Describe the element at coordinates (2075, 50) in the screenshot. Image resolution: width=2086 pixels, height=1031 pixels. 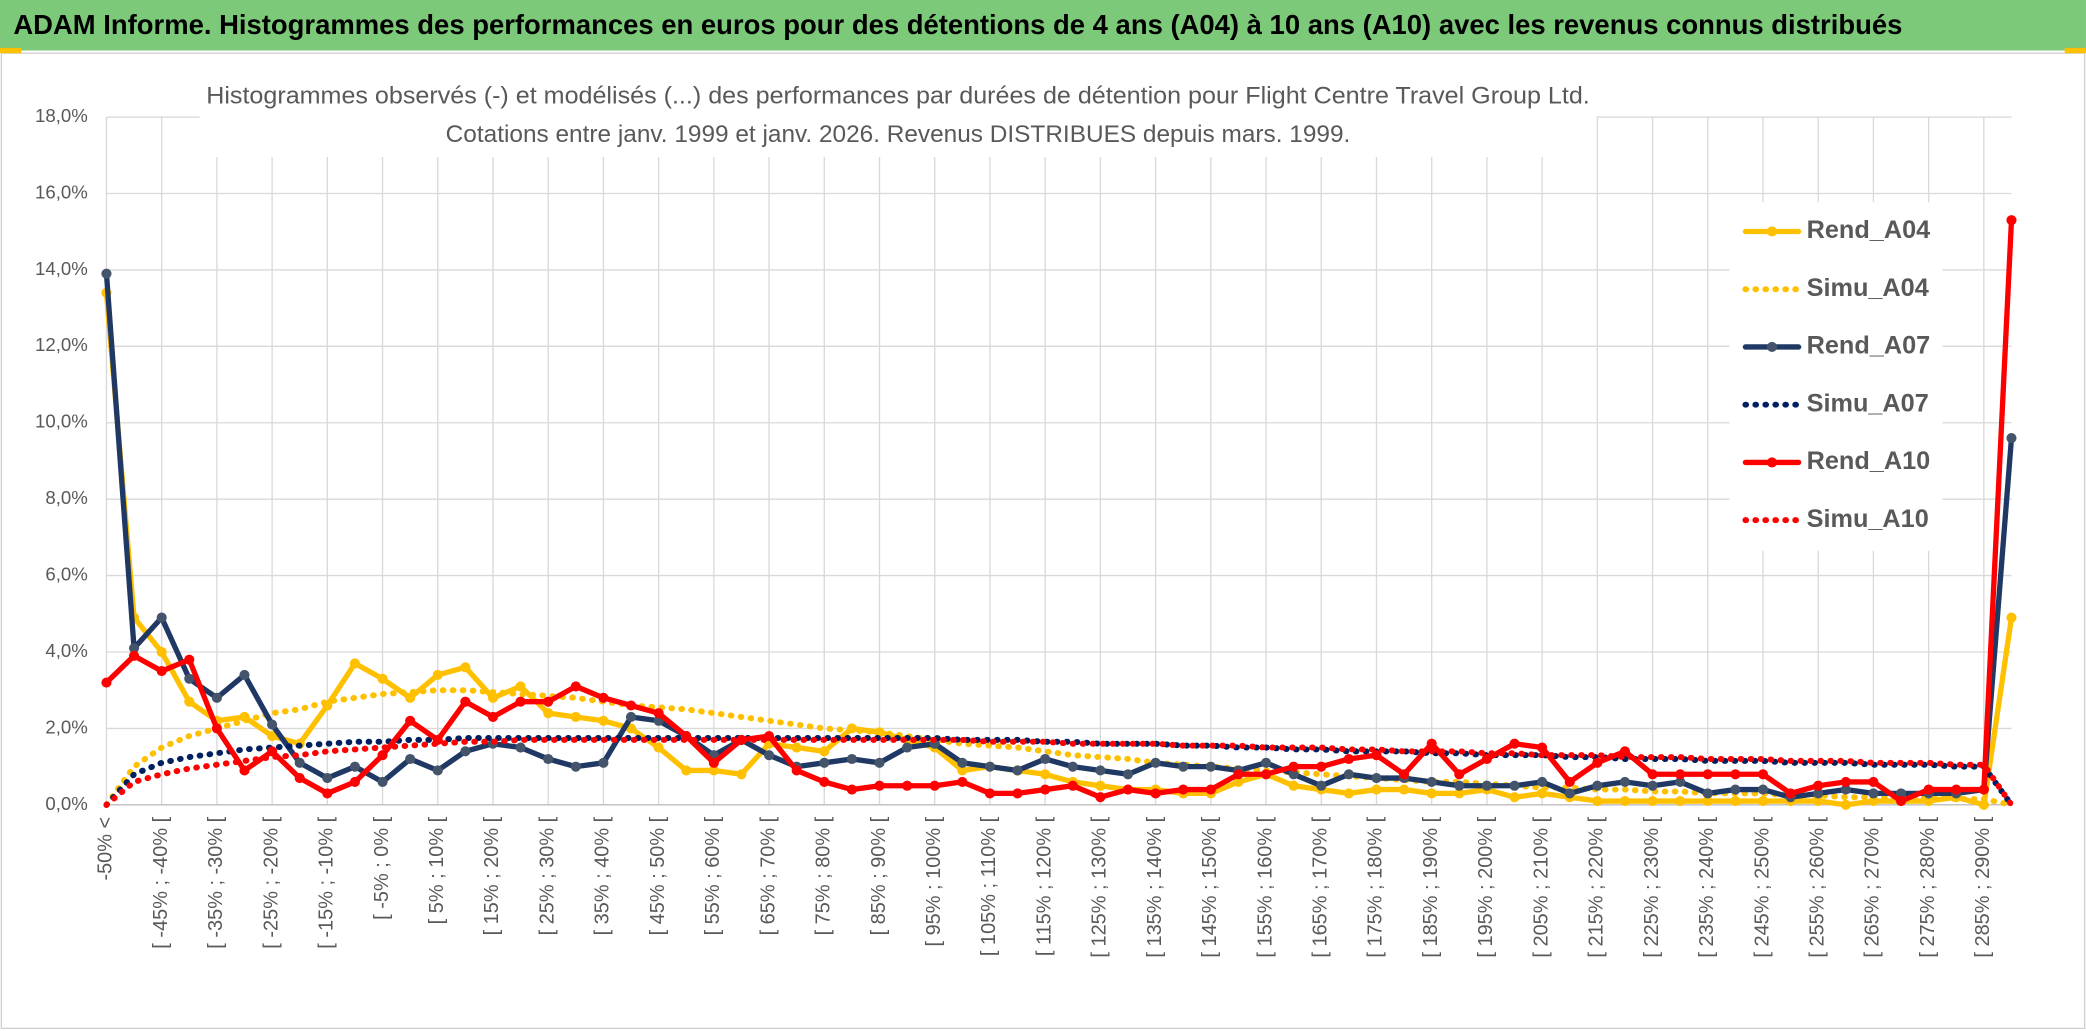
I see `corner` at that location.